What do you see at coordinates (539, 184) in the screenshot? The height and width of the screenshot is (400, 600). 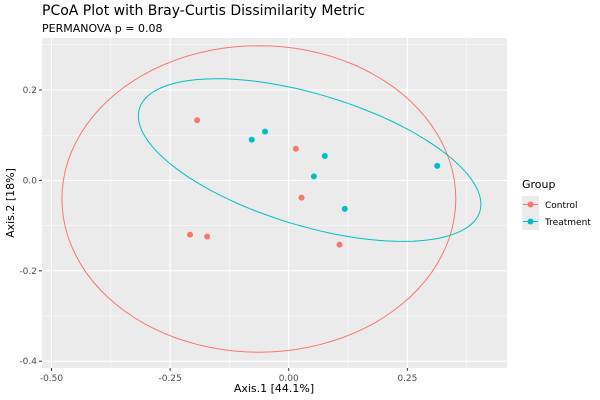 I see `legend-title: Group` at bounding box center [539, 184].